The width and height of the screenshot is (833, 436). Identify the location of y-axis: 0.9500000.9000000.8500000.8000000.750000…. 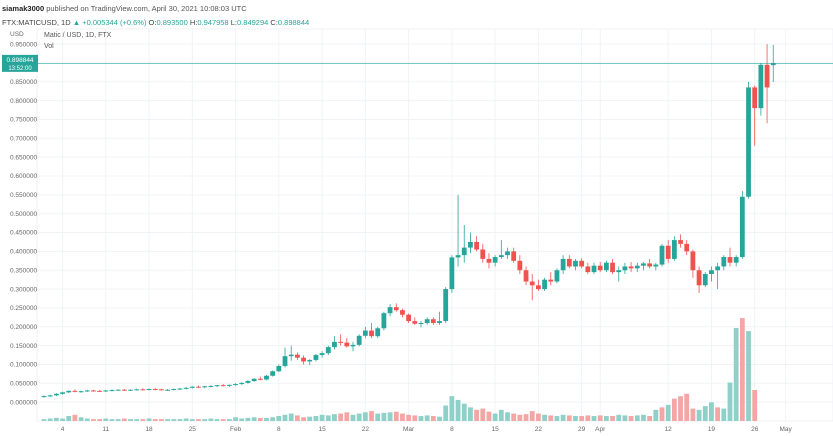
(23, 223).